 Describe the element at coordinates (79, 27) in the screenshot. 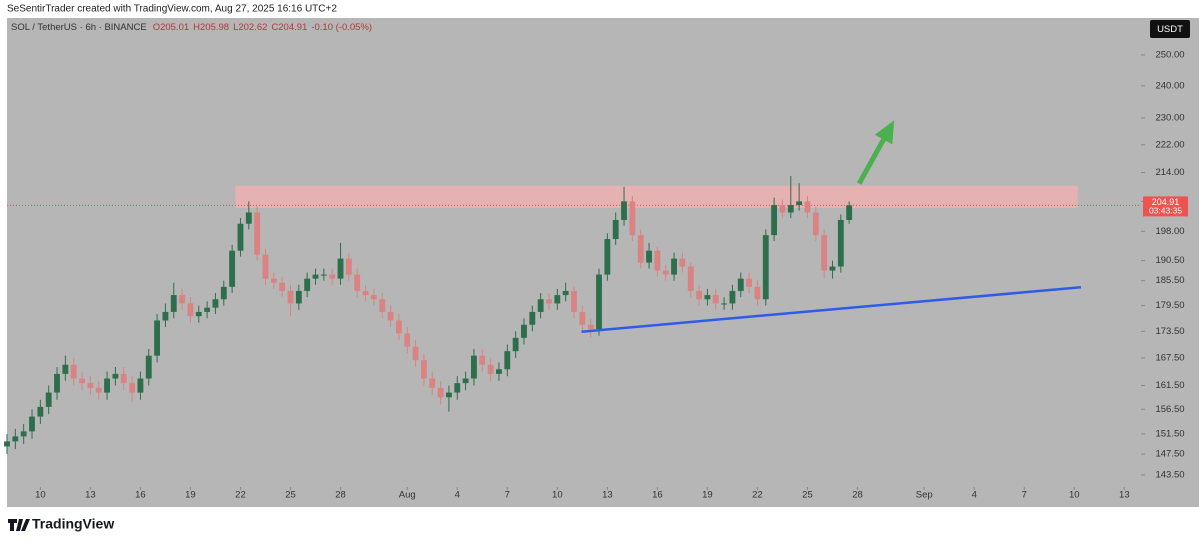

I see `symbol: SOL / TetherUS · 6h · BINANCE` at that location.